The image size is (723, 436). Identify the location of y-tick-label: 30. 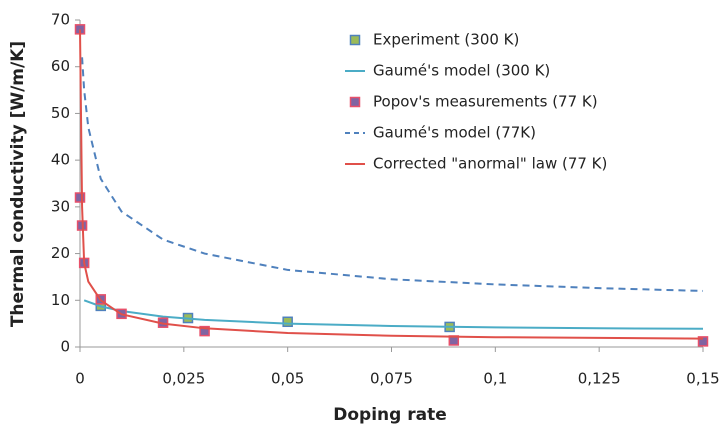
(60, 206).